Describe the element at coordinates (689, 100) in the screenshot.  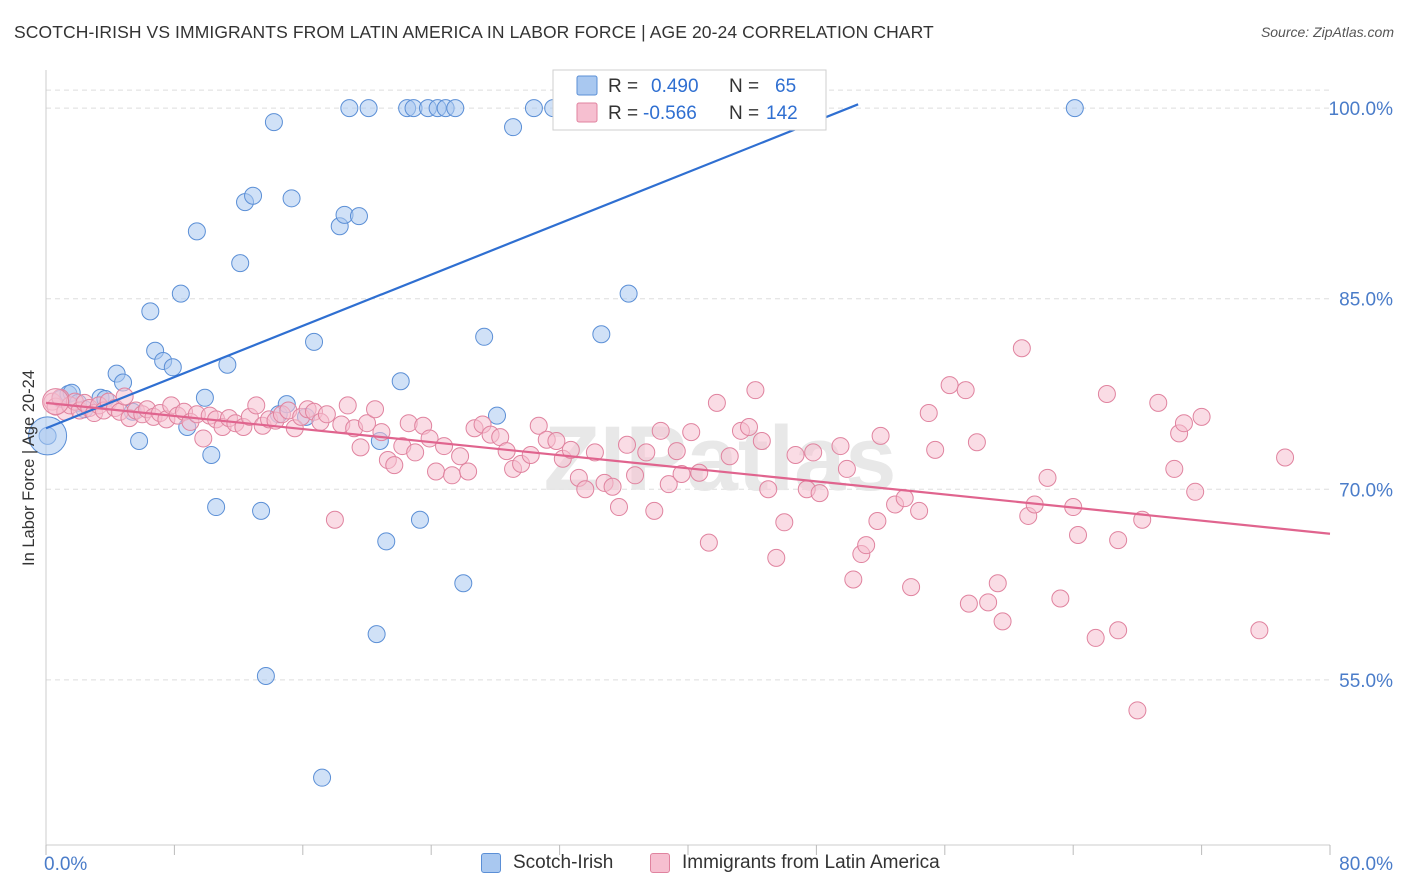
I see `stats-legend: R = 0.490 N = 65 R = -0.566 N = 142` at that location.